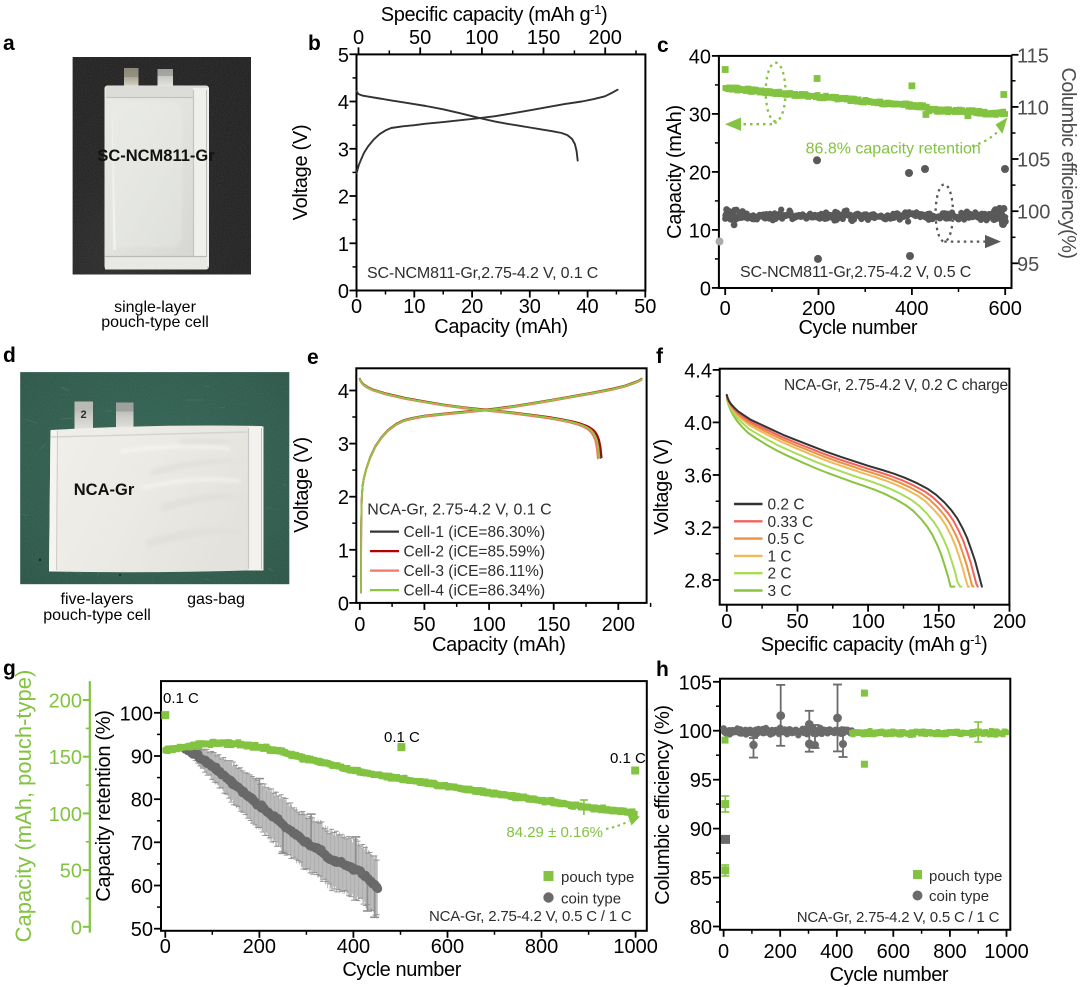 Image resolution: width=1080 pixels, height=987 pixels. I want to click on svg-text: 5, so click(343, 56).